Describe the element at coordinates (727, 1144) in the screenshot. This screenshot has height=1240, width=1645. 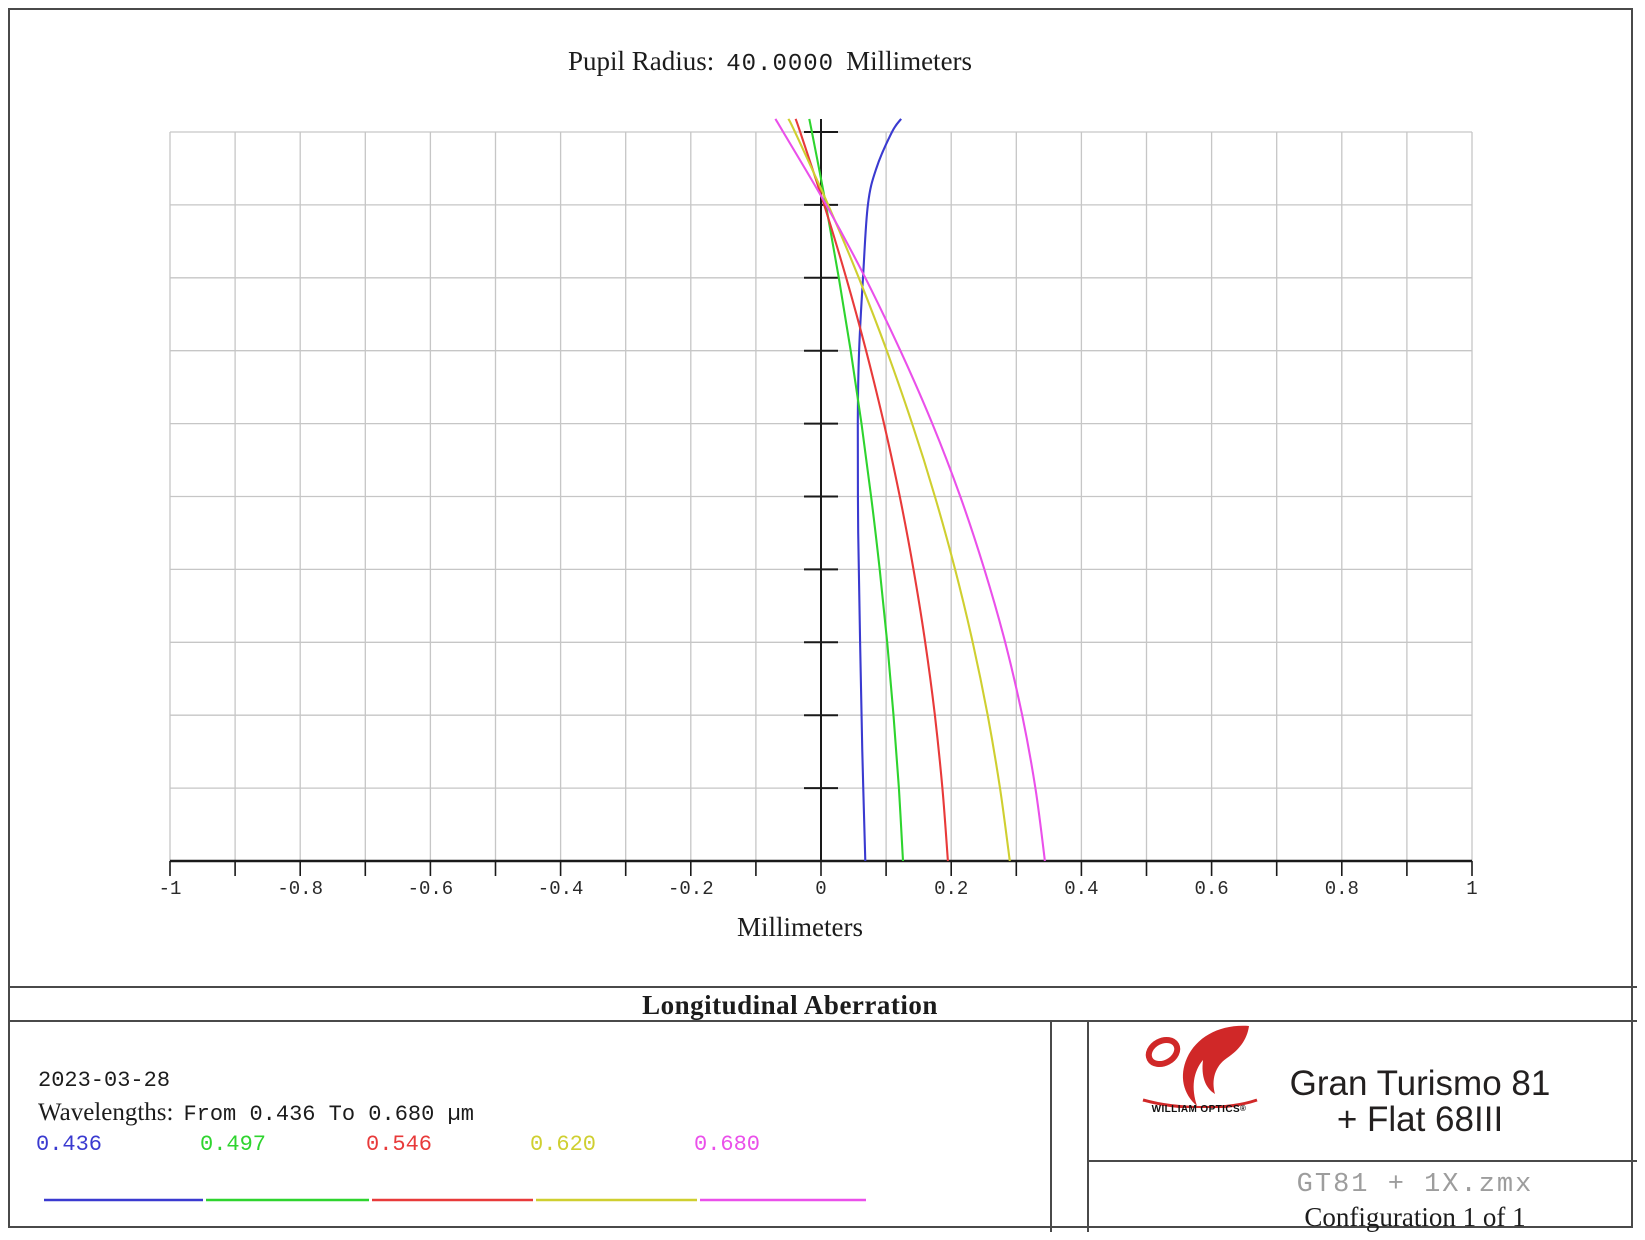
I see `legend-value-0.680: 0.680` at that location.